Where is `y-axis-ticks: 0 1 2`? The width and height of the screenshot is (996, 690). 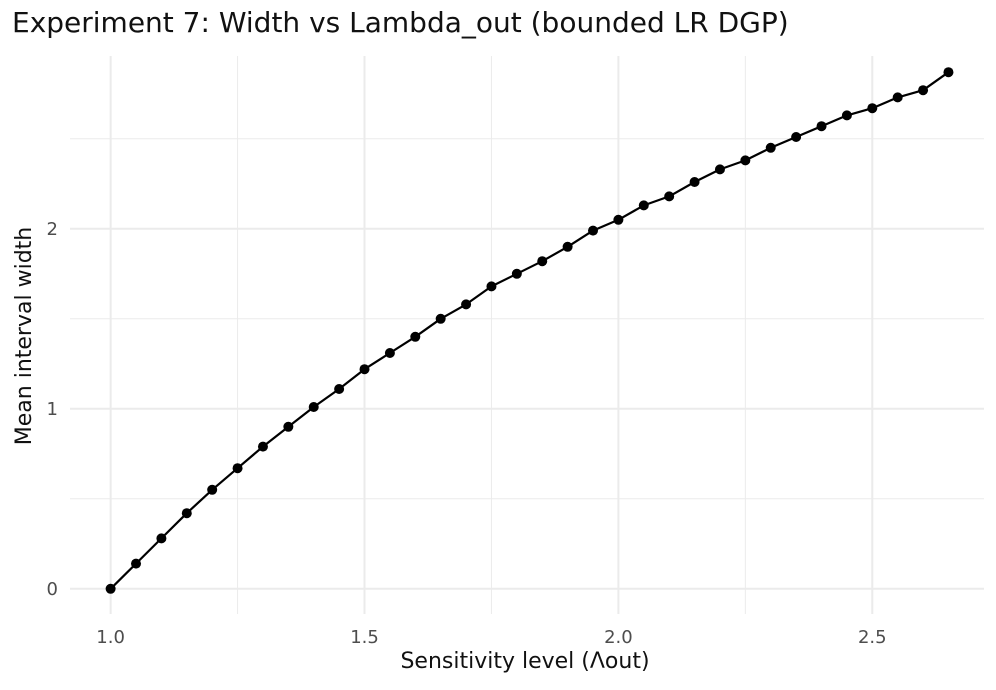
y-axis-ticks: 0 1 2 is located at coordinates (52, 409).